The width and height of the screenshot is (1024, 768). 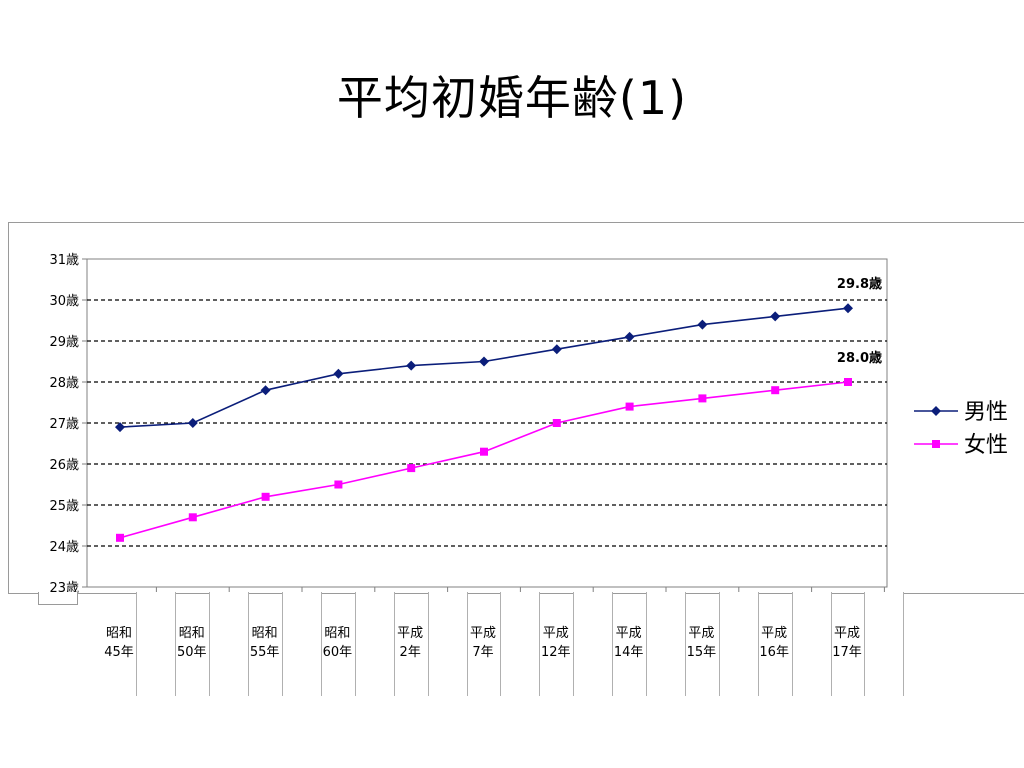 I want to click on x-category-label: 平成 7年, so click(x=483, y=643).